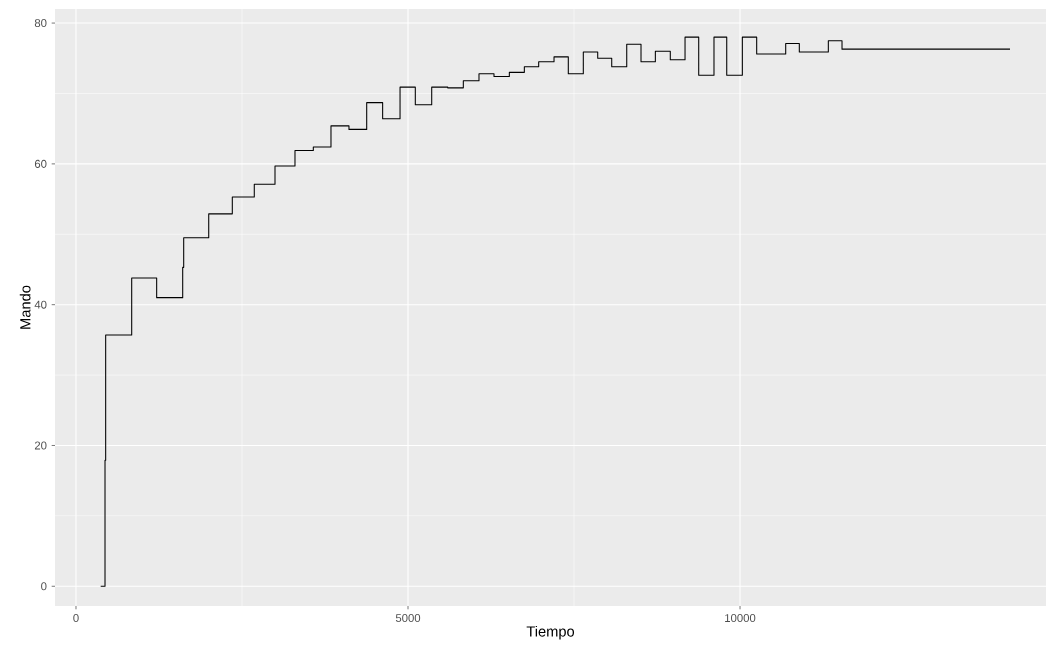  What do you see at coordinates (44, 586) in the screenshot?
I see `y-tick-label: 0` at bounding box center [44, 586].